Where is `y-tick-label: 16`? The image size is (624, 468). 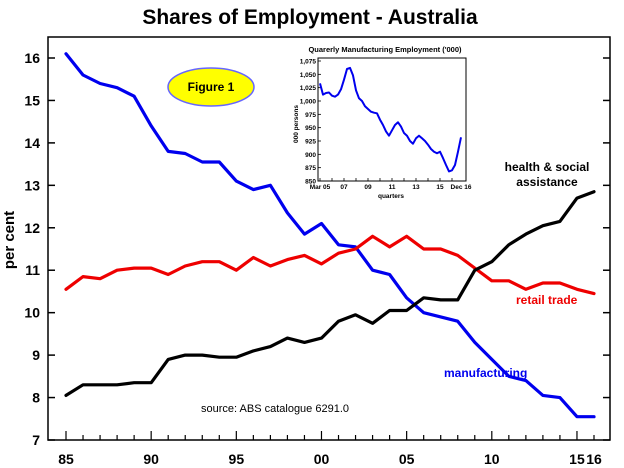
y-tick-label: 16 is located at coordinates (32, 58).